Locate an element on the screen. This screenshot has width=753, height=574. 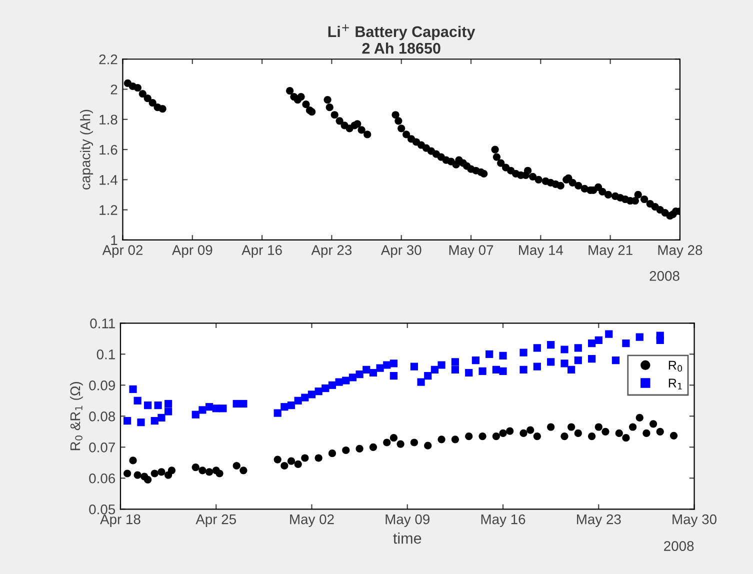
x-tick-label: Apr 18 is located at coordinates (120, 520).